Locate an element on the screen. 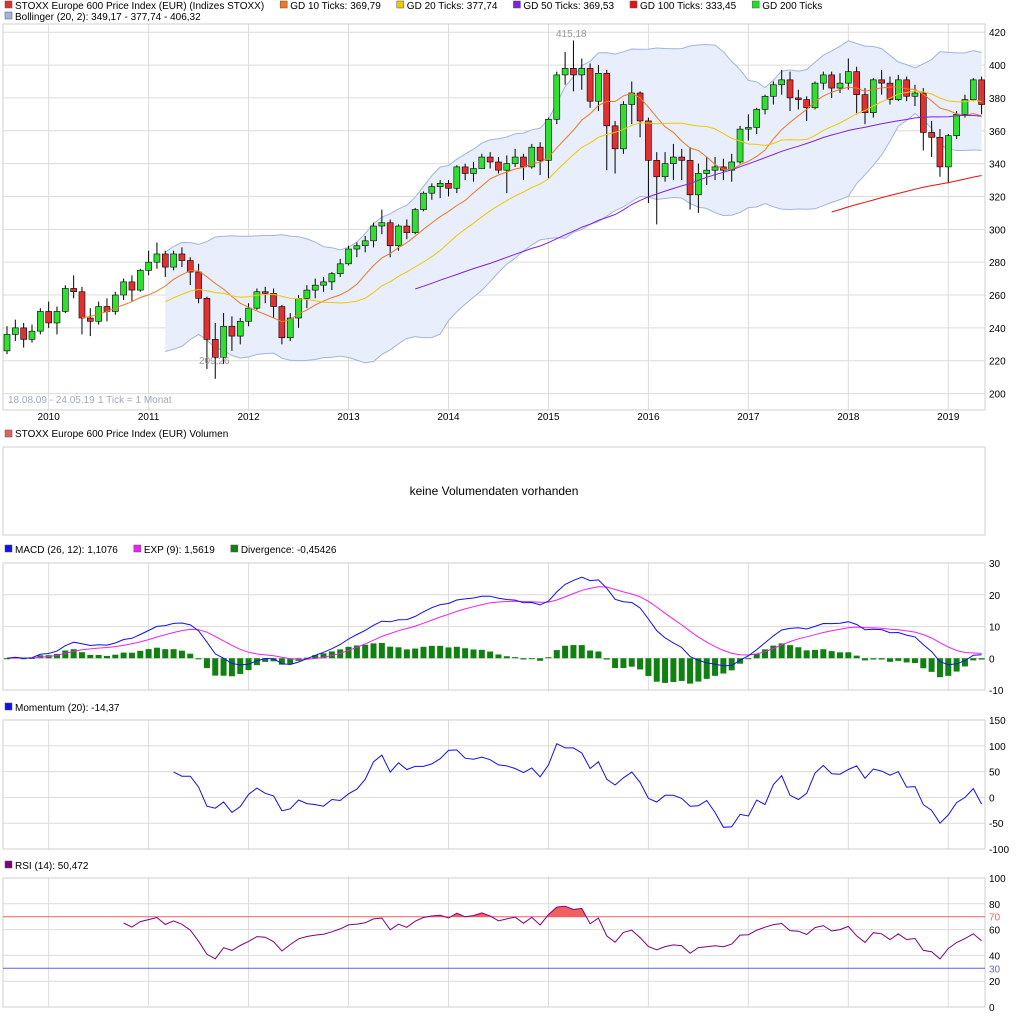 The height and width of the screenshot is (1023, 1025). tick-interval-label: 1 Tick = 1 Monat is located at coordinates (135, 400).